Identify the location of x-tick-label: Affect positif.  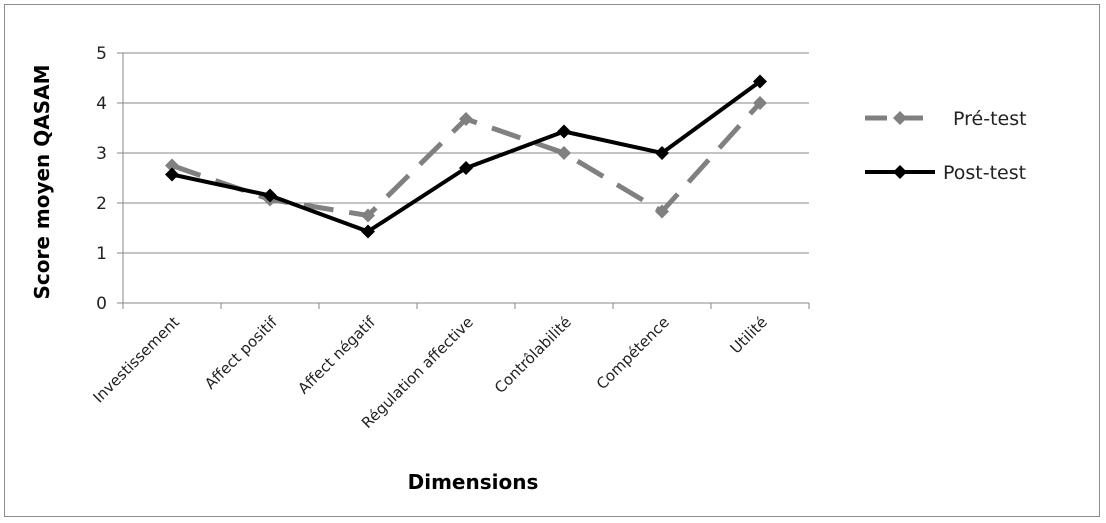
(241, 353).